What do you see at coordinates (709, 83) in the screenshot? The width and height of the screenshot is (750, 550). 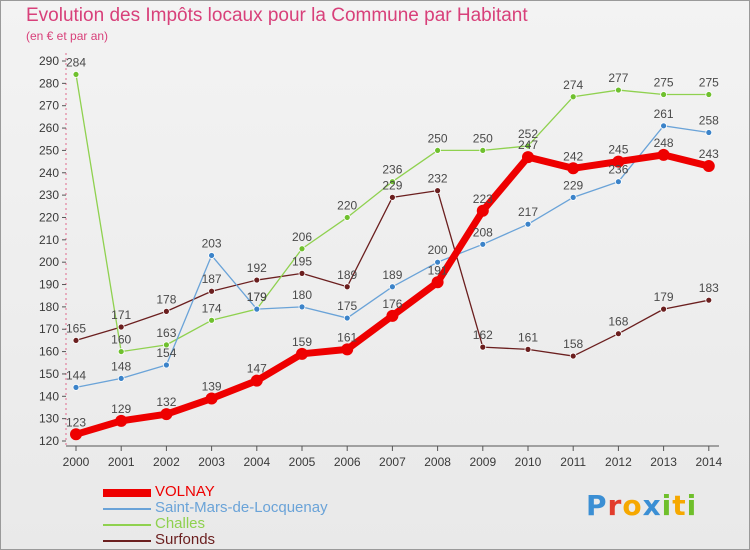 I see `data-label-challes: 275` at bounding box center [709, 83].